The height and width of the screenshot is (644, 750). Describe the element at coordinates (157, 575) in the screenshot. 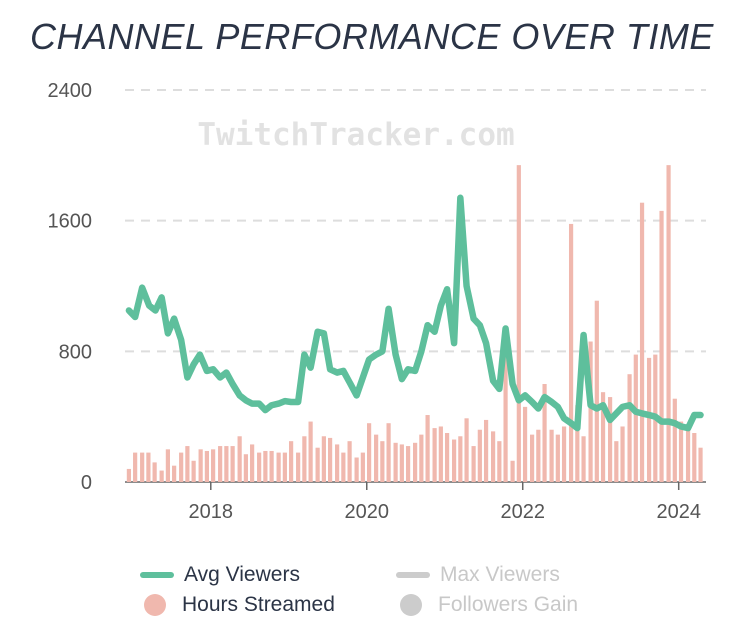

I see `avg-viewers-swatch` at that location.